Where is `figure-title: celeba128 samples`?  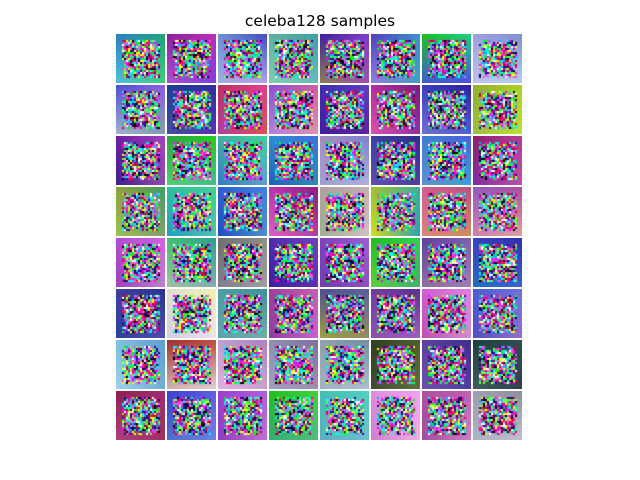
figure-title: celeba128 samples is located at coordinates (320, 21).